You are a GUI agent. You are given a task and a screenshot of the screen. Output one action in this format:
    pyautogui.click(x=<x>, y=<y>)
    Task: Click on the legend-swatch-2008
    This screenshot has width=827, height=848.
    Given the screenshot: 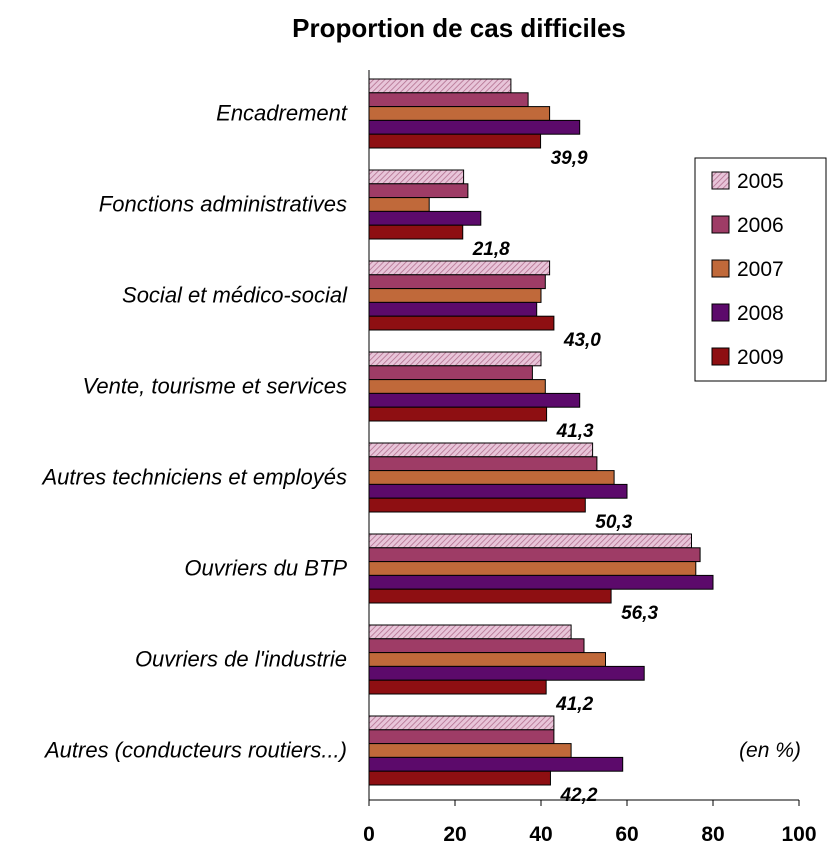 What is the action you would take?
    pyautogui.click(x=720, y=312)
    